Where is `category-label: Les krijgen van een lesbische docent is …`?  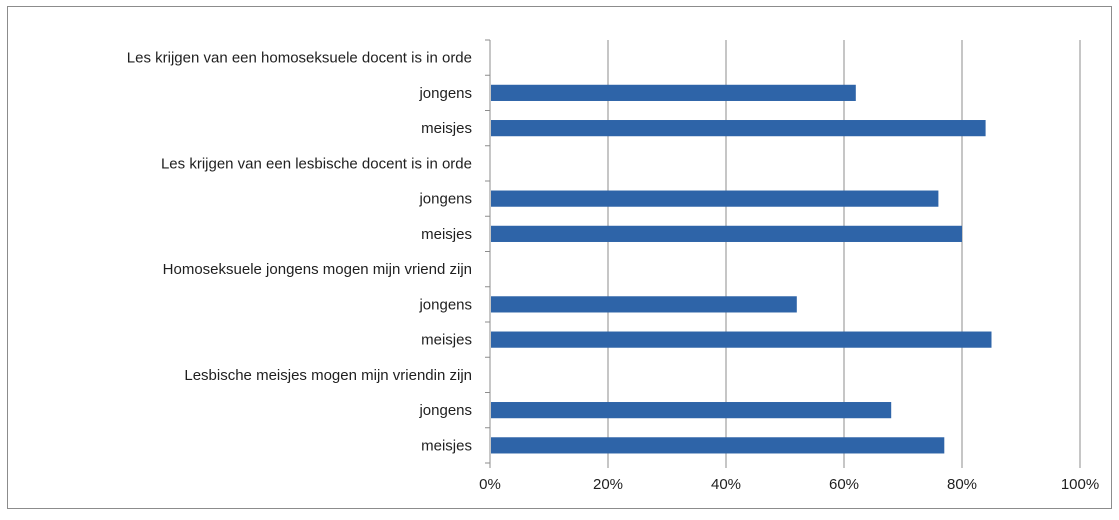 category-label: Les krijgen van een lesbische docent is … is located at coordinates (316, 163).